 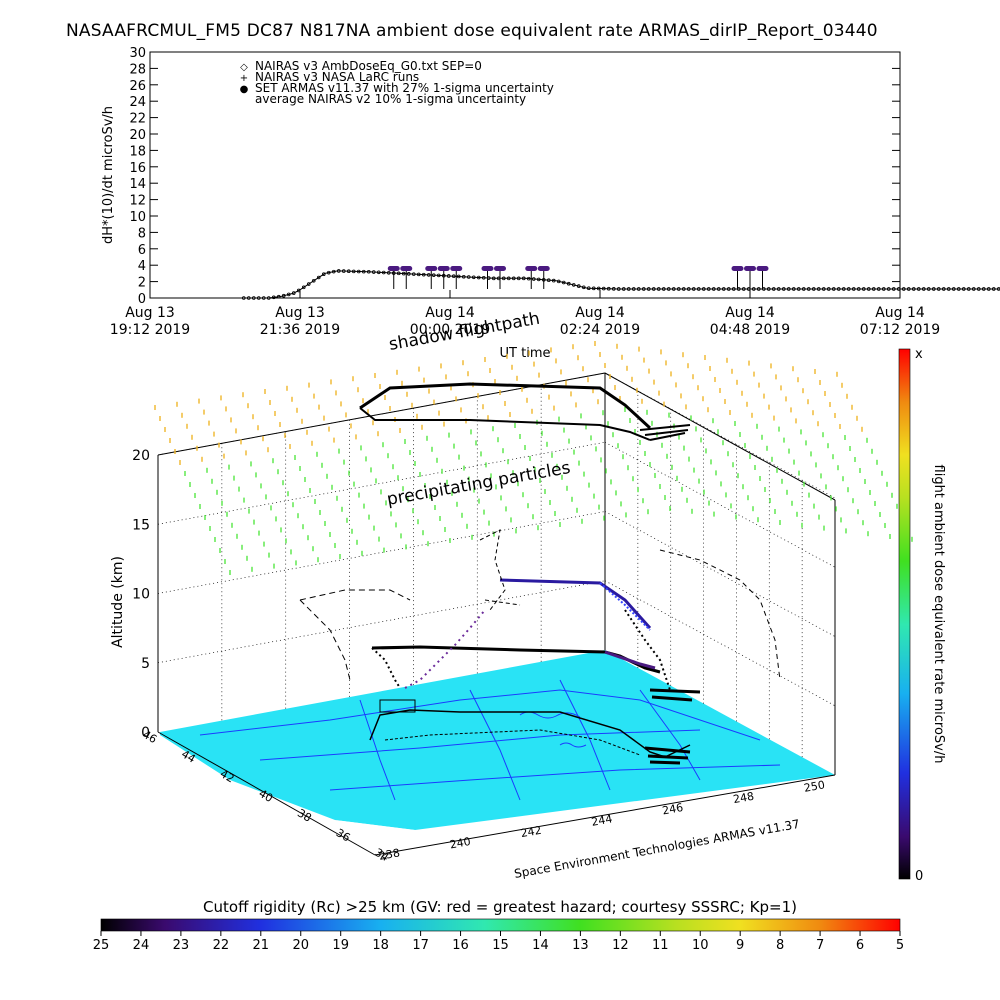 I want to click on longitude-tick-label: 248, so click(x=743, y=798).